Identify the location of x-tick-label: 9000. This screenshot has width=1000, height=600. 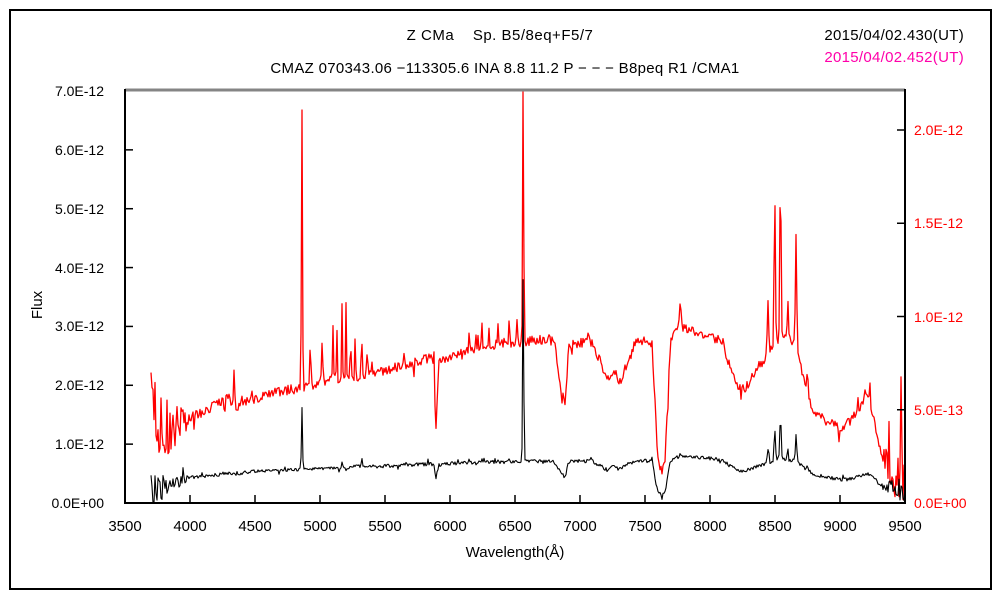
(840, 526).